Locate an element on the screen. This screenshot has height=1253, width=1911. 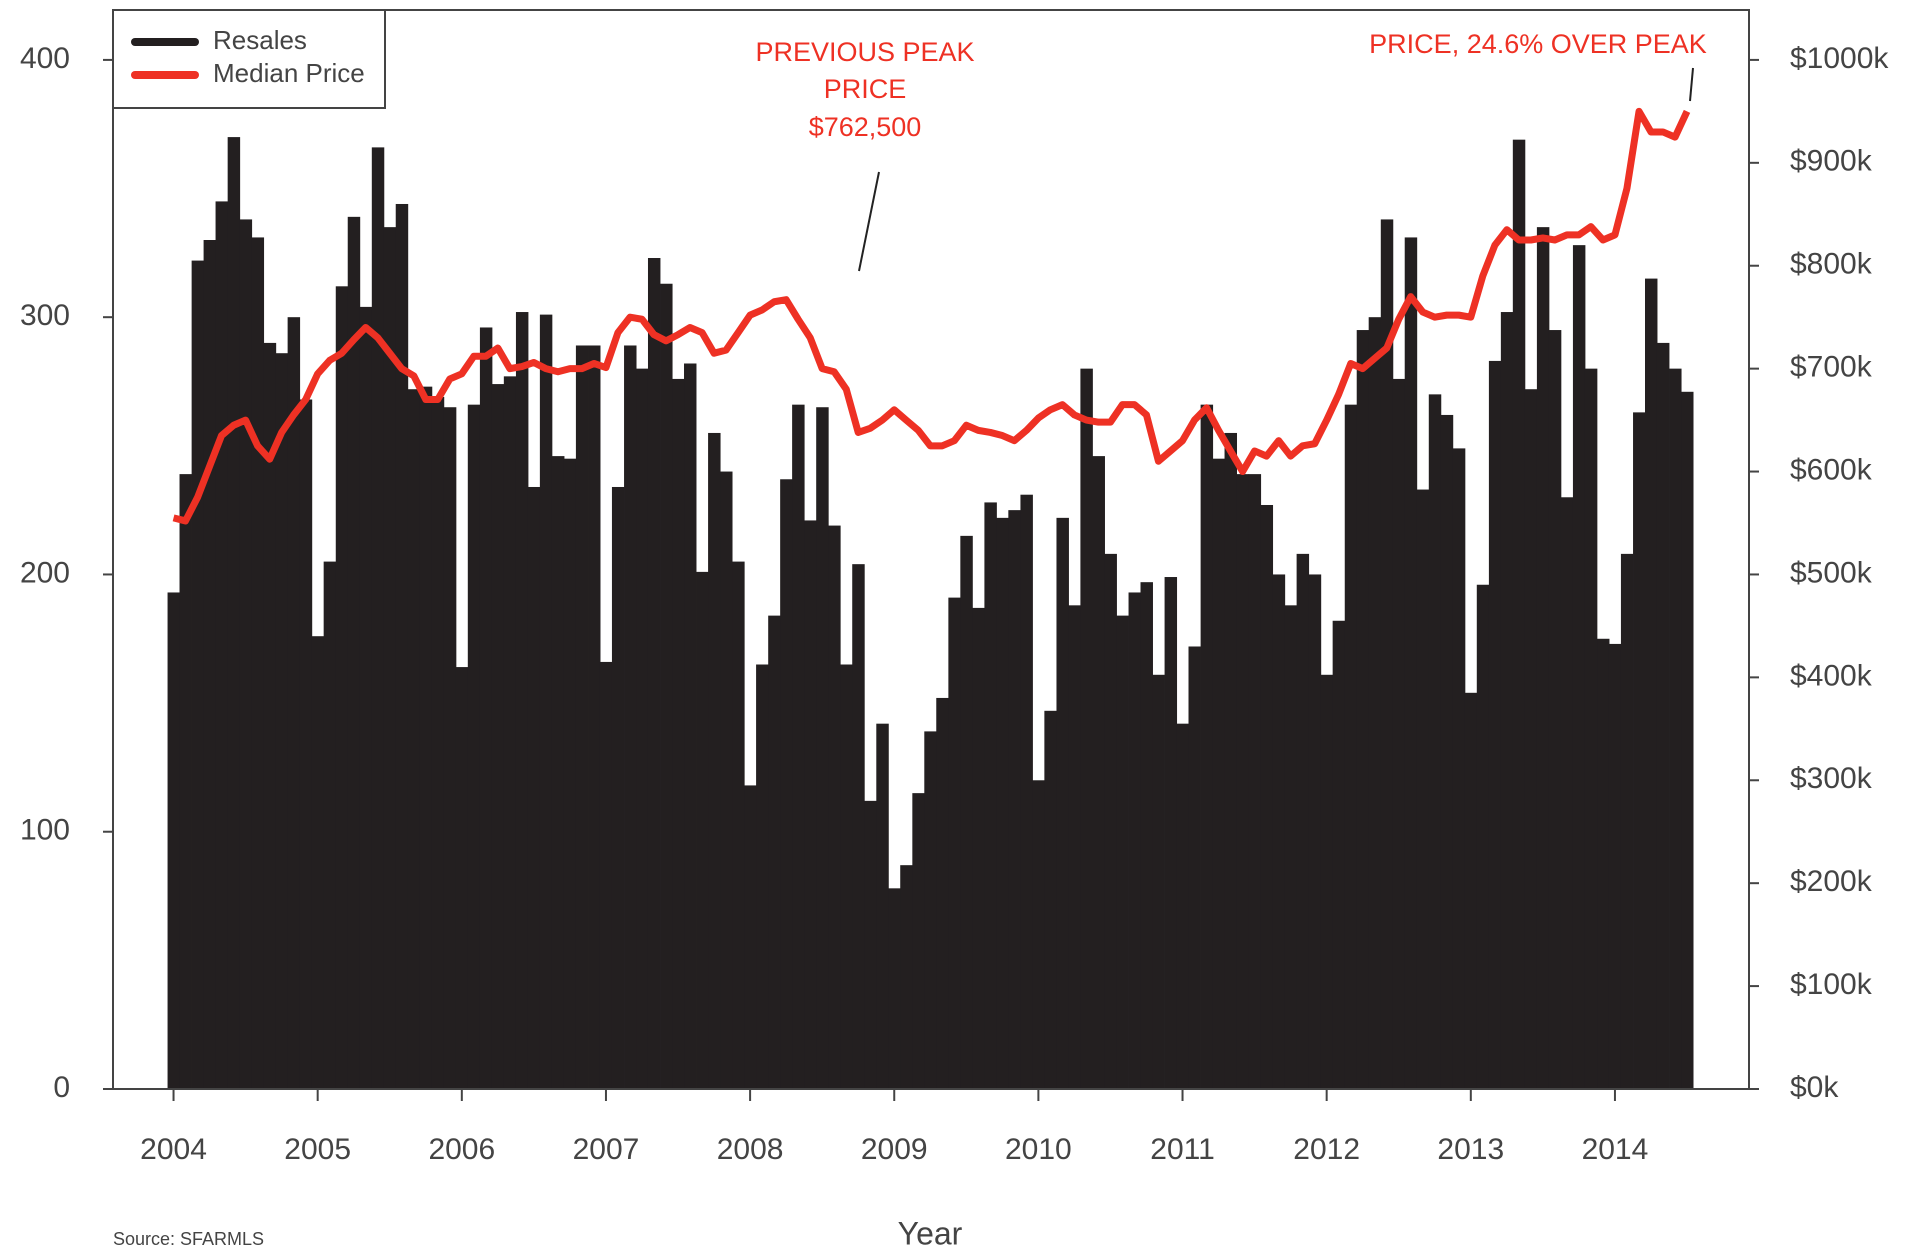
y2-tick-label: $200k is located at coordinates (1831, 881).